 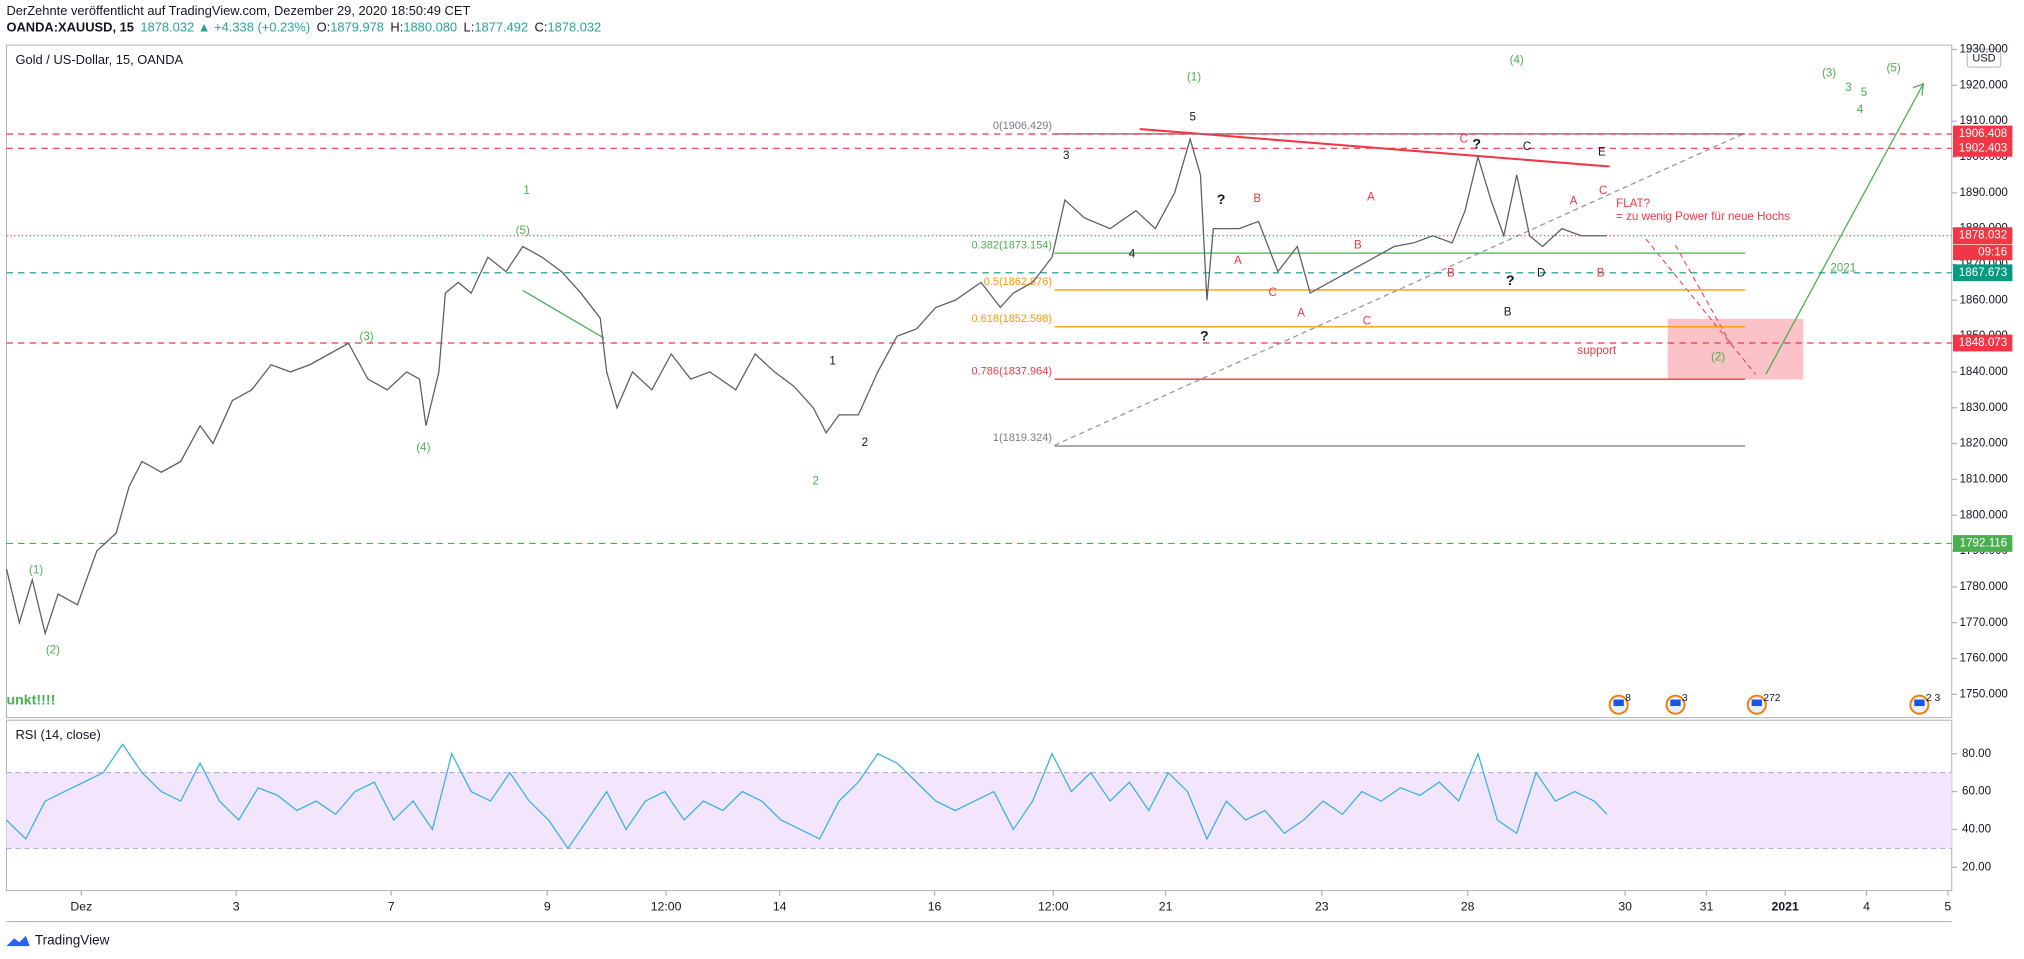 I want to click on rsi-tick-label: 60.00, so click(x=1976, y=791).